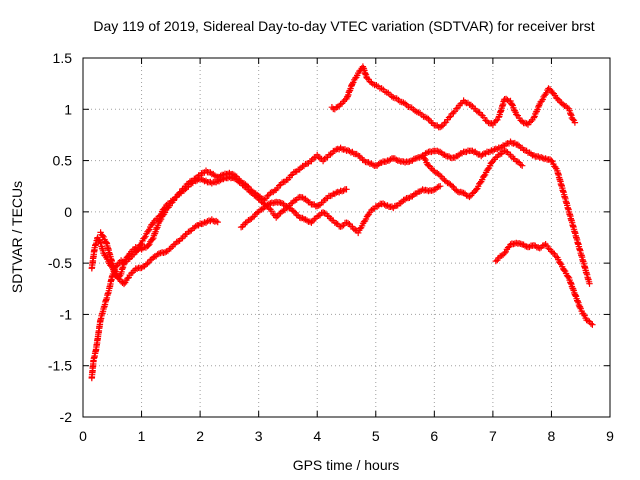  I want to click on y-tick-label: 1, so click(68, 109).